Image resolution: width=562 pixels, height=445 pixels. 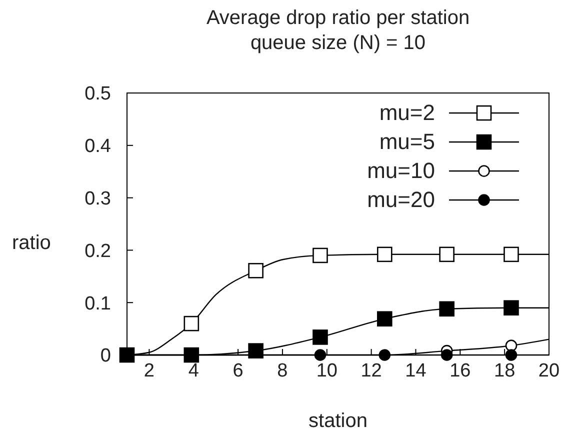 I want to click on y-tick-label: 0.4, so click(x=98, y=147).